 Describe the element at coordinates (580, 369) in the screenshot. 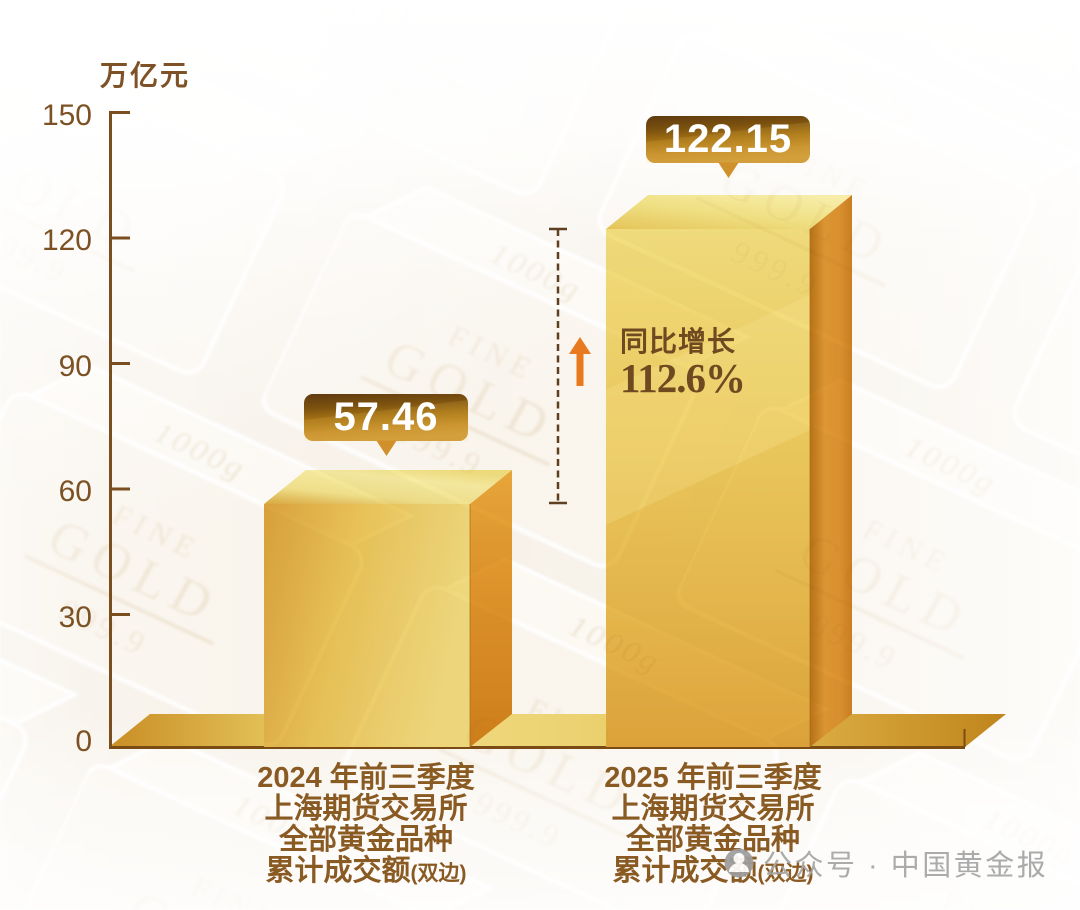

I see `arrow-shaft` at that location.